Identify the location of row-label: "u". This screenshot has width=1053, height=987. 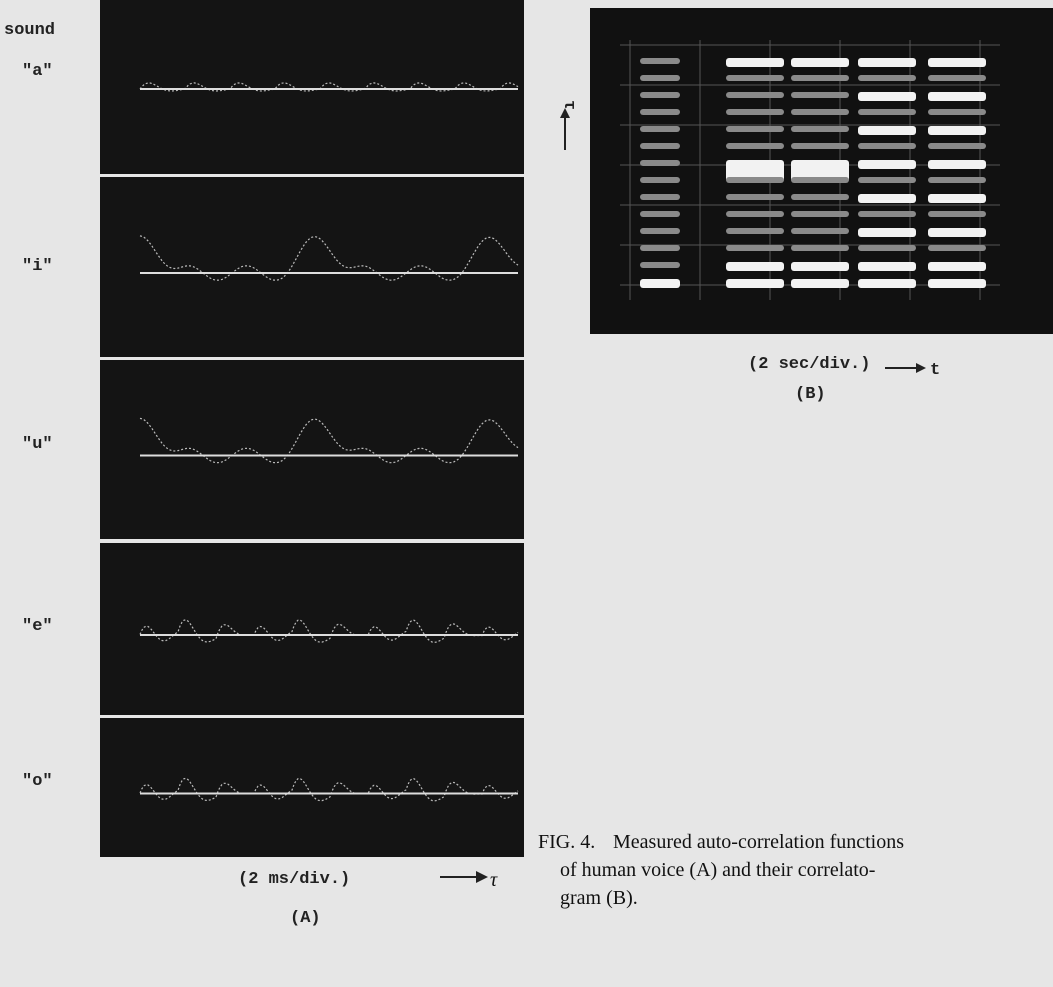
(37, 444).